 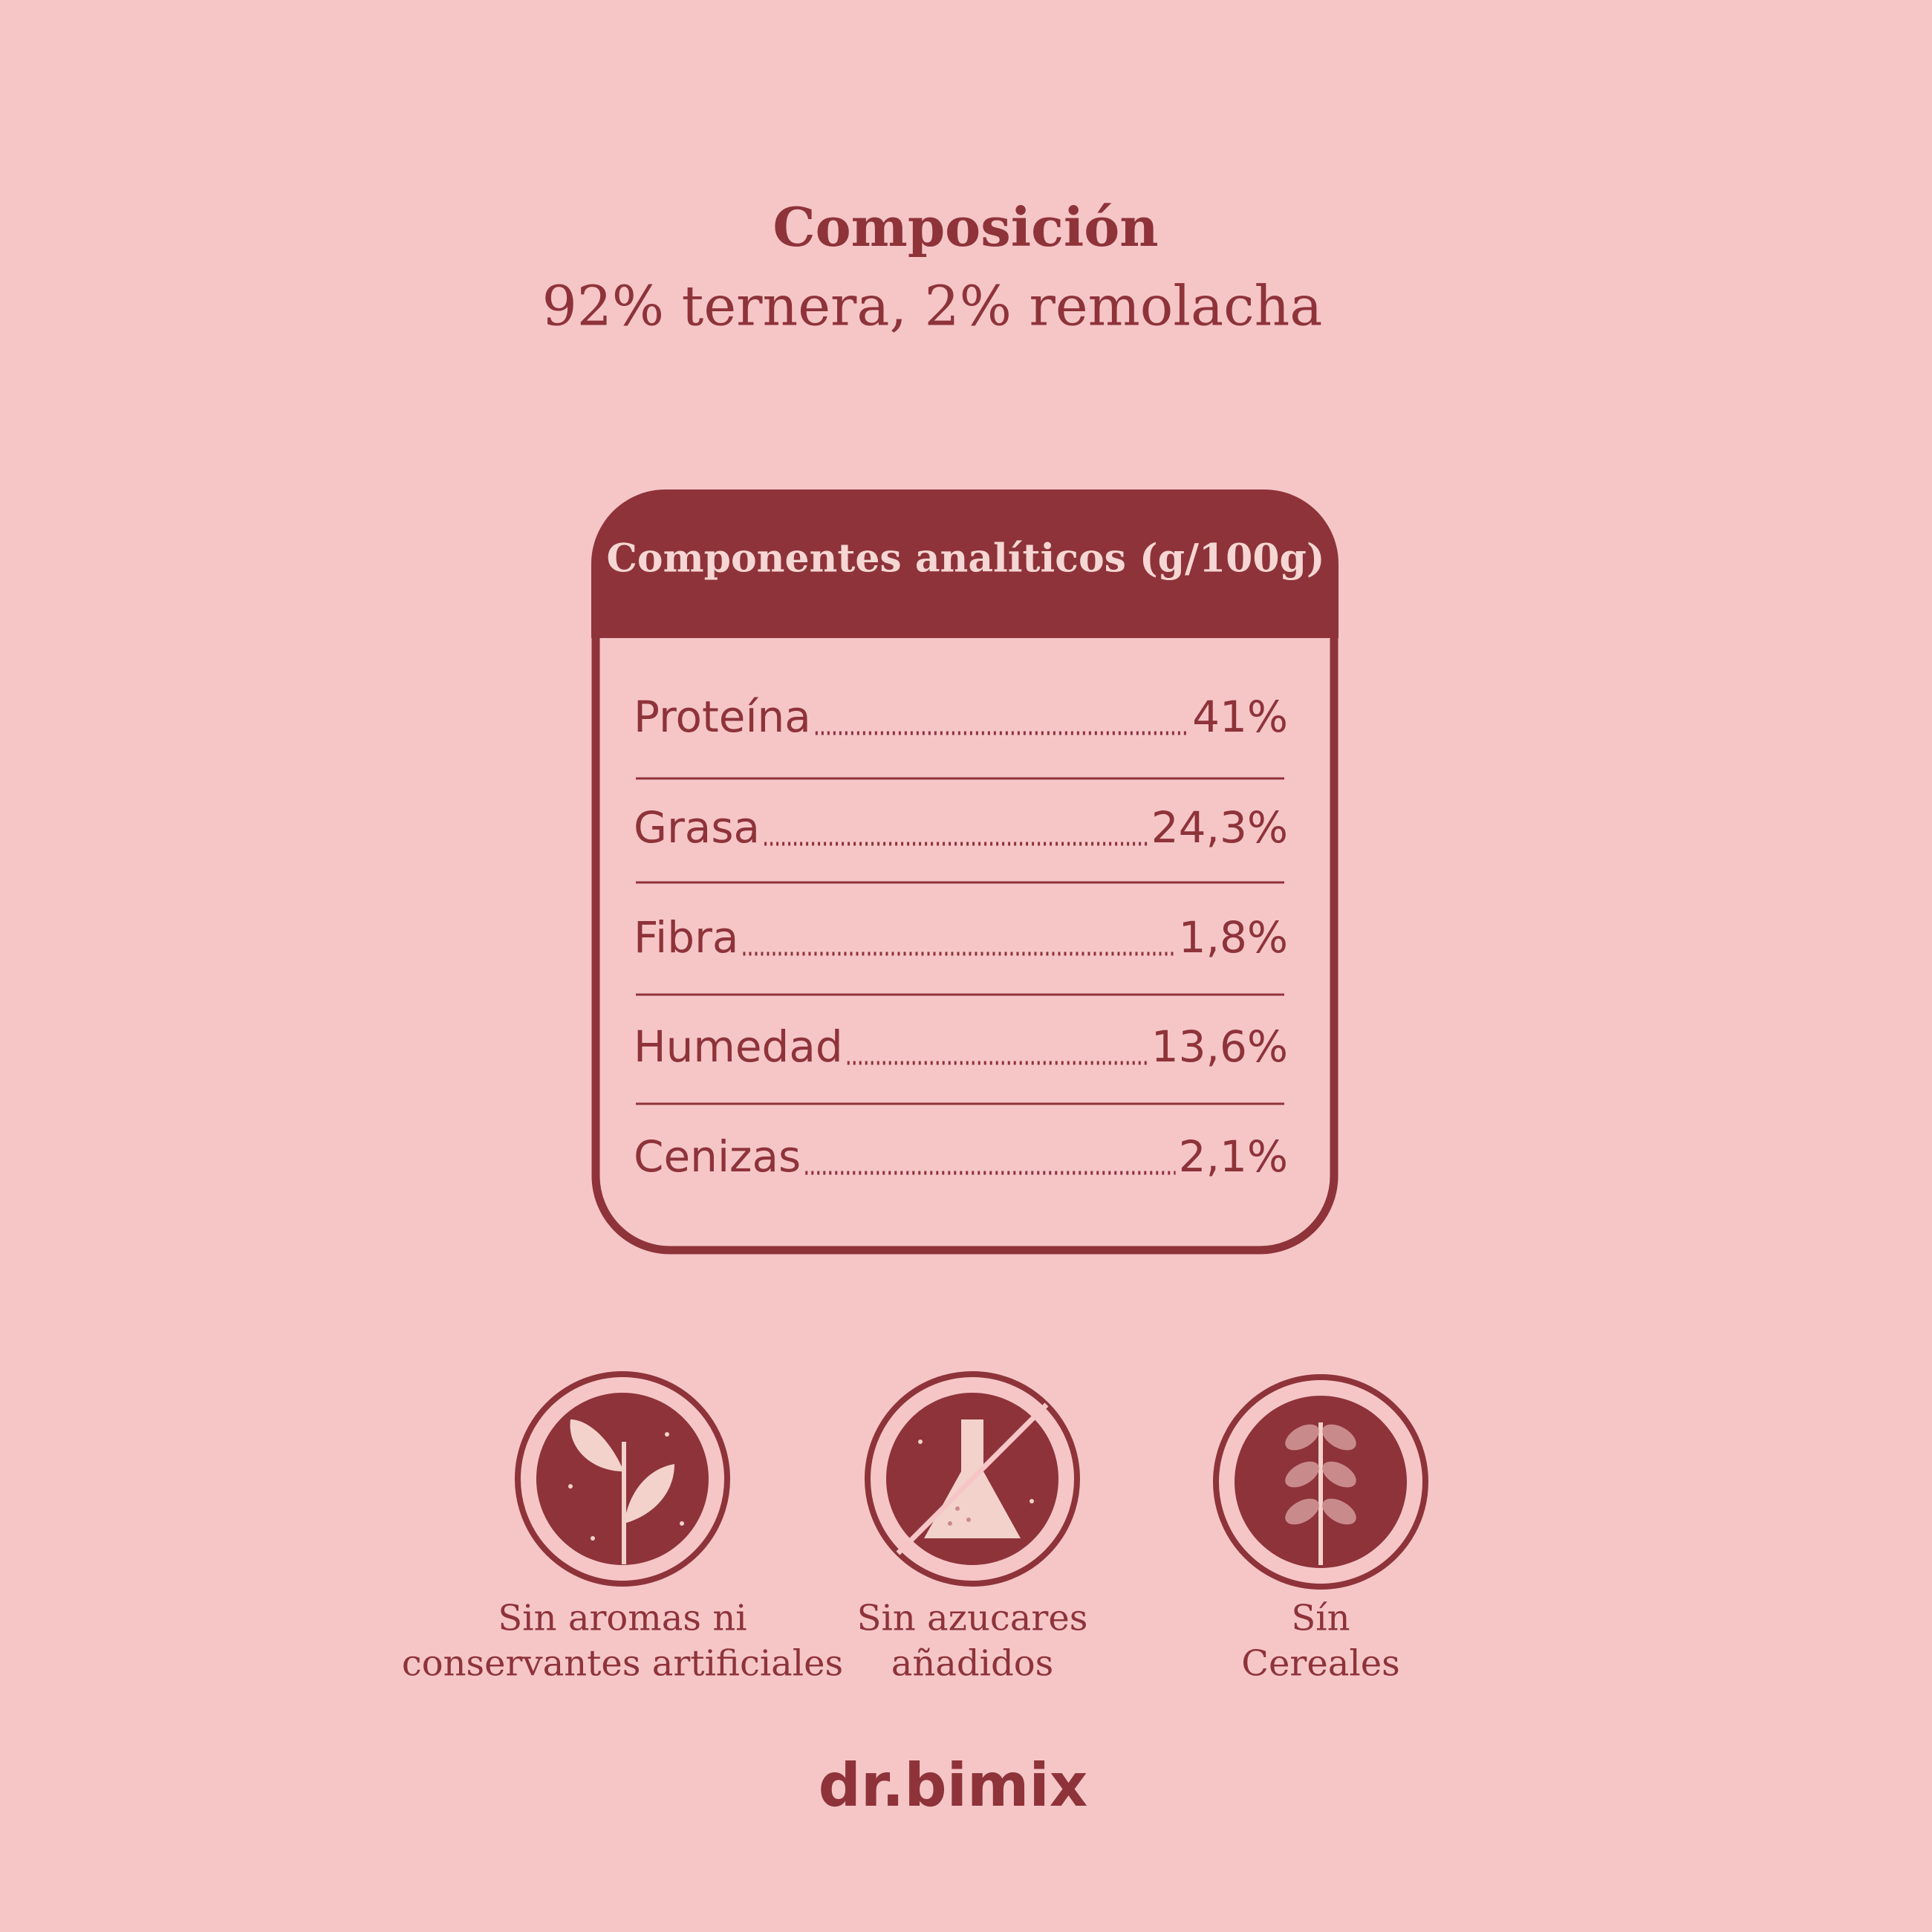 I want to click on badge-label: Sin aromas ni, so click(x=623, y=1619).